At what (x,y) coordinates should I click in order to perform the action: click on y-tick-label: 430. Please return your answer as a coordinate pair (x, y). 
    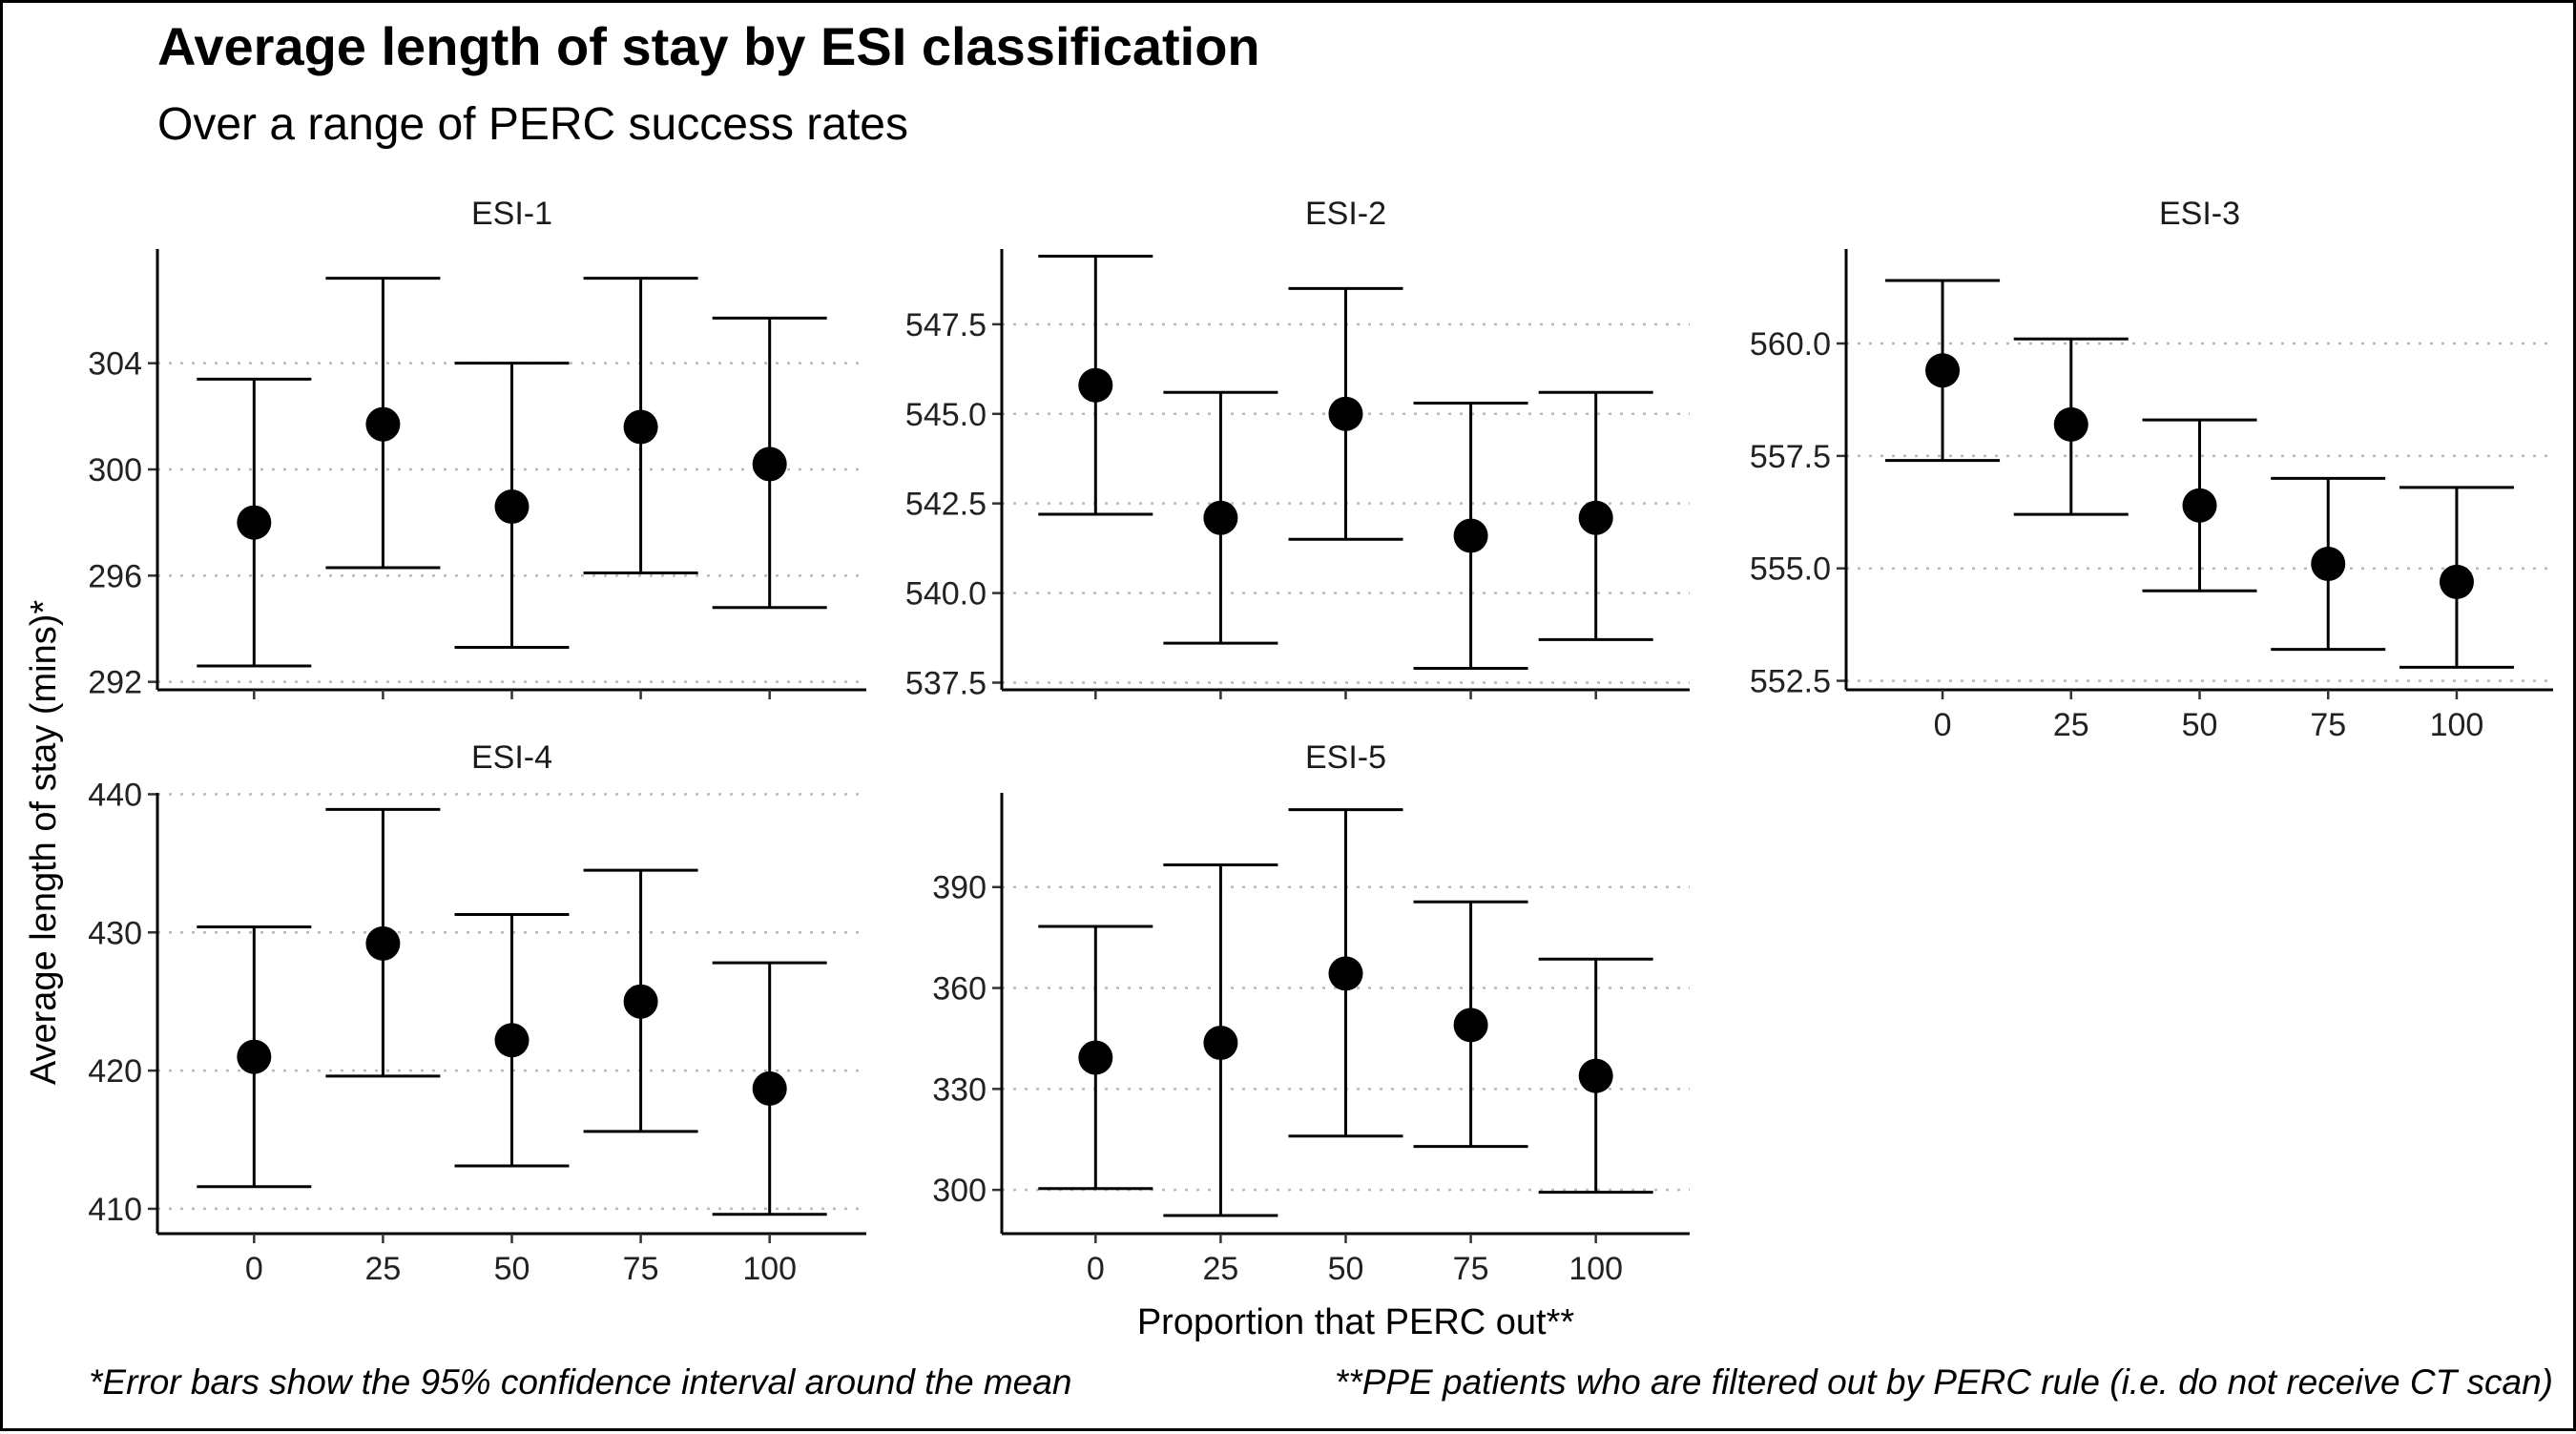
    Looking at the image, I should click on (115, 933).